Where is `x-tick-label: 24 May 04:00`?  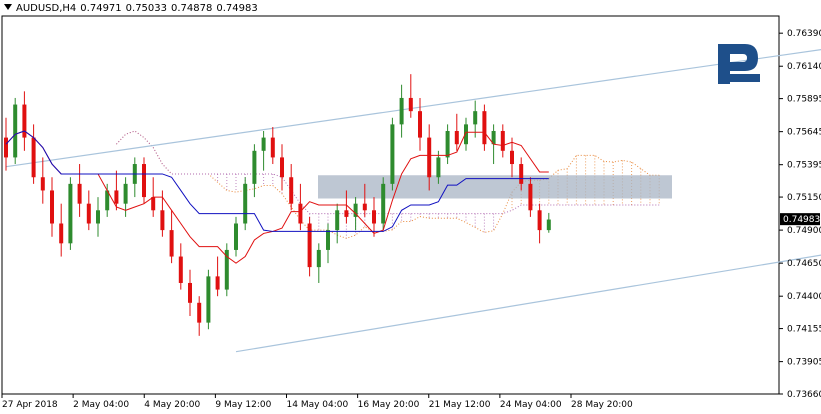
x-tick-label: 24 May 04:00 is located at coordinates (531, 405).